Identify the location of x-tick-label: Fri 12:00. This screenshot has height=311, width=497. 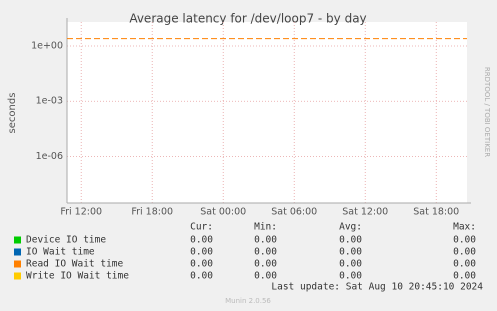
(81, 212).